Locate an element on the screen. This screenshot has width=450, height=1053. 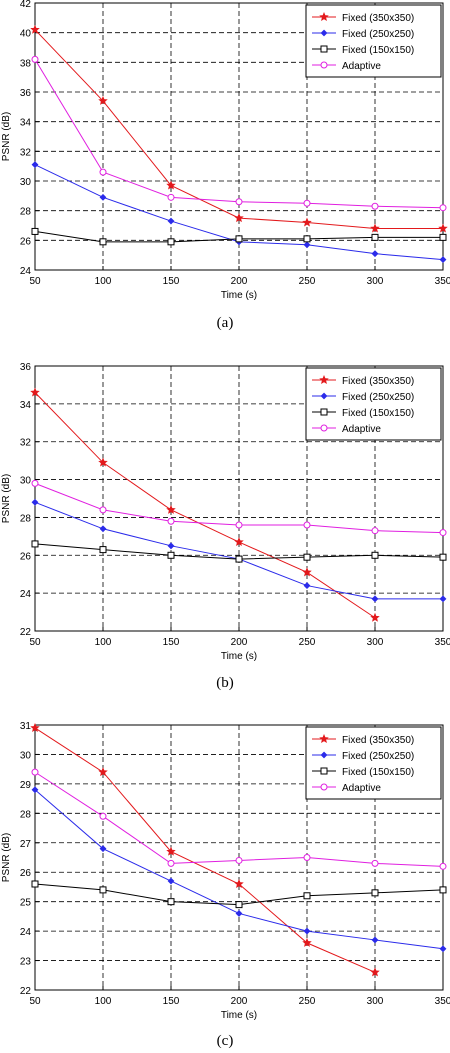
y-tick-label: 29 is located at coordinates (26, 785).